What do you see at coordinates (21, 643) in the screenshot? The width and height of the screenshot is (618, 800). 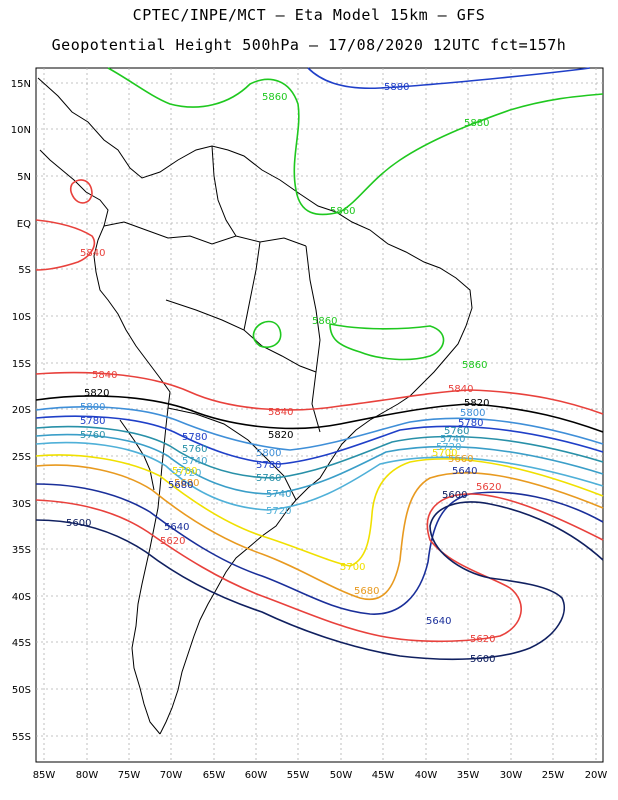 I see `lat-label: 45S` at bounding box center [21, 643].